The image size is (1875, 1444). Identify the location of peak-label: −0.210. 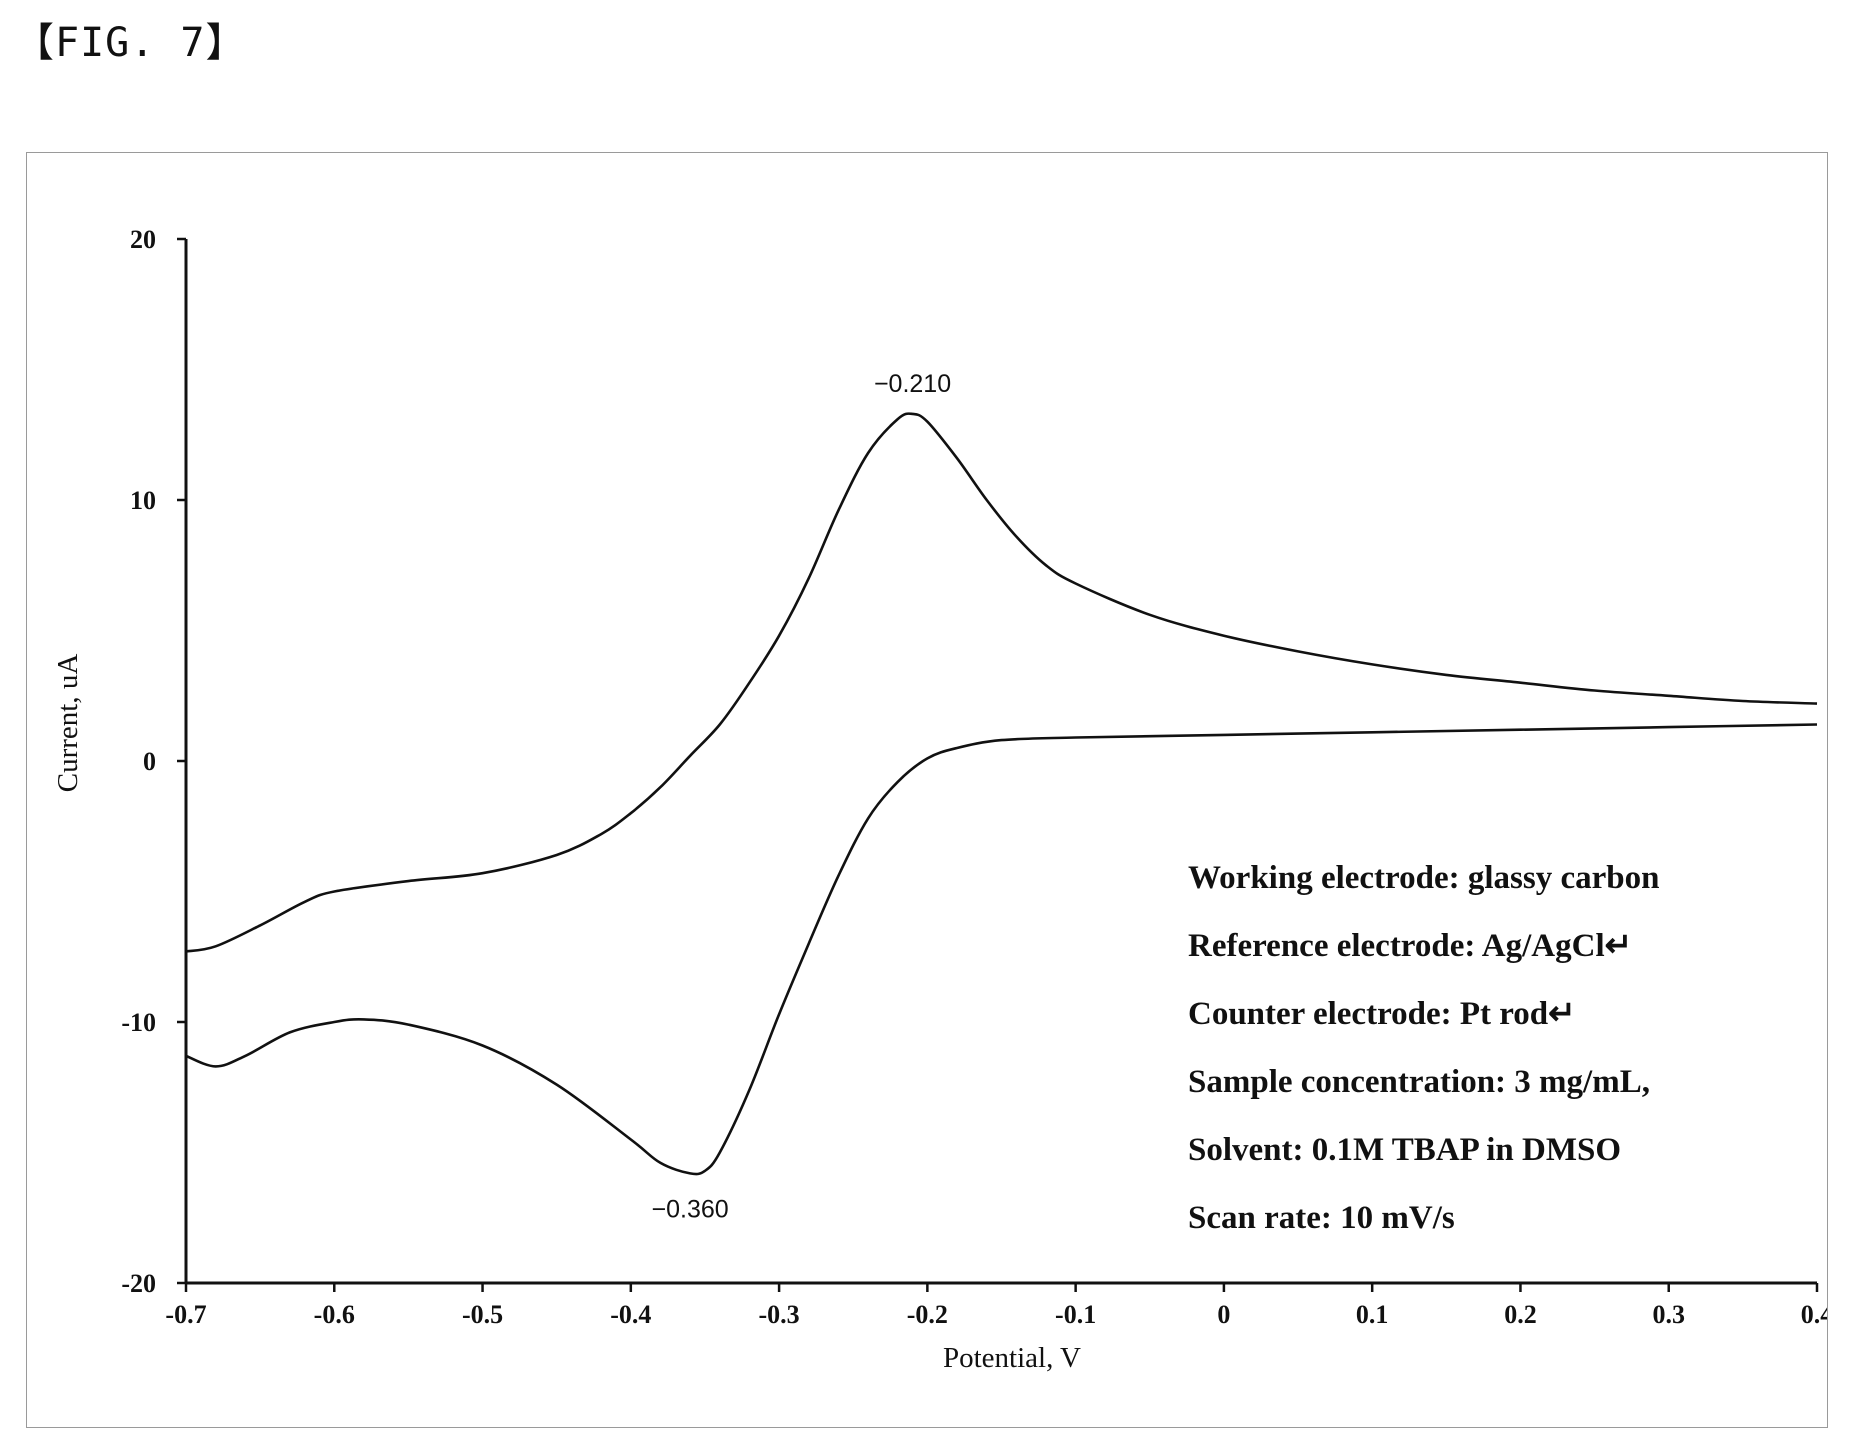
(912, 384).